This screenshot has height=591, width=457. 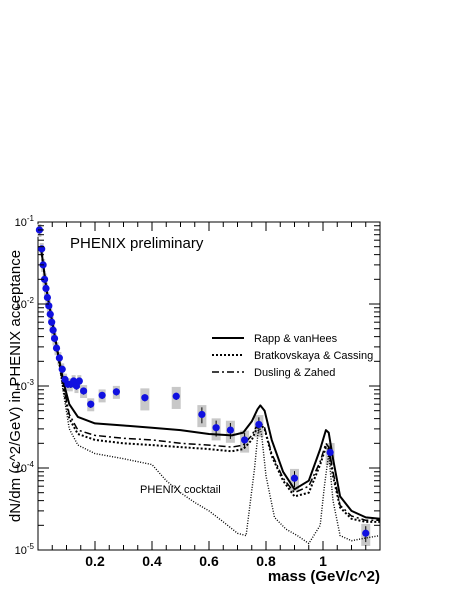 I want to click on y-tick-label: 10⁻², so click(x=25, y=303).